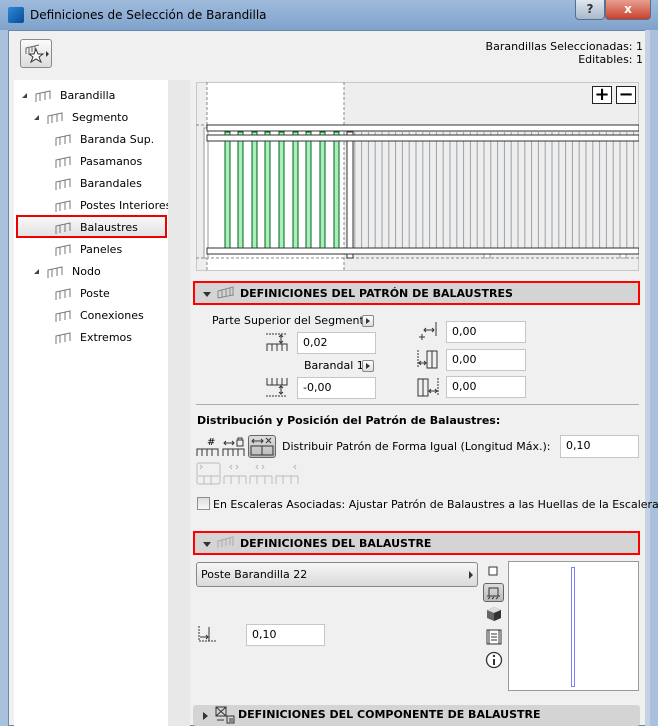 The image size is (658, 726). What do you see at coordinates (112, 315) in the screenshot?
I see `tree-item-label: Conexiones` at bounding box center [112, 315].